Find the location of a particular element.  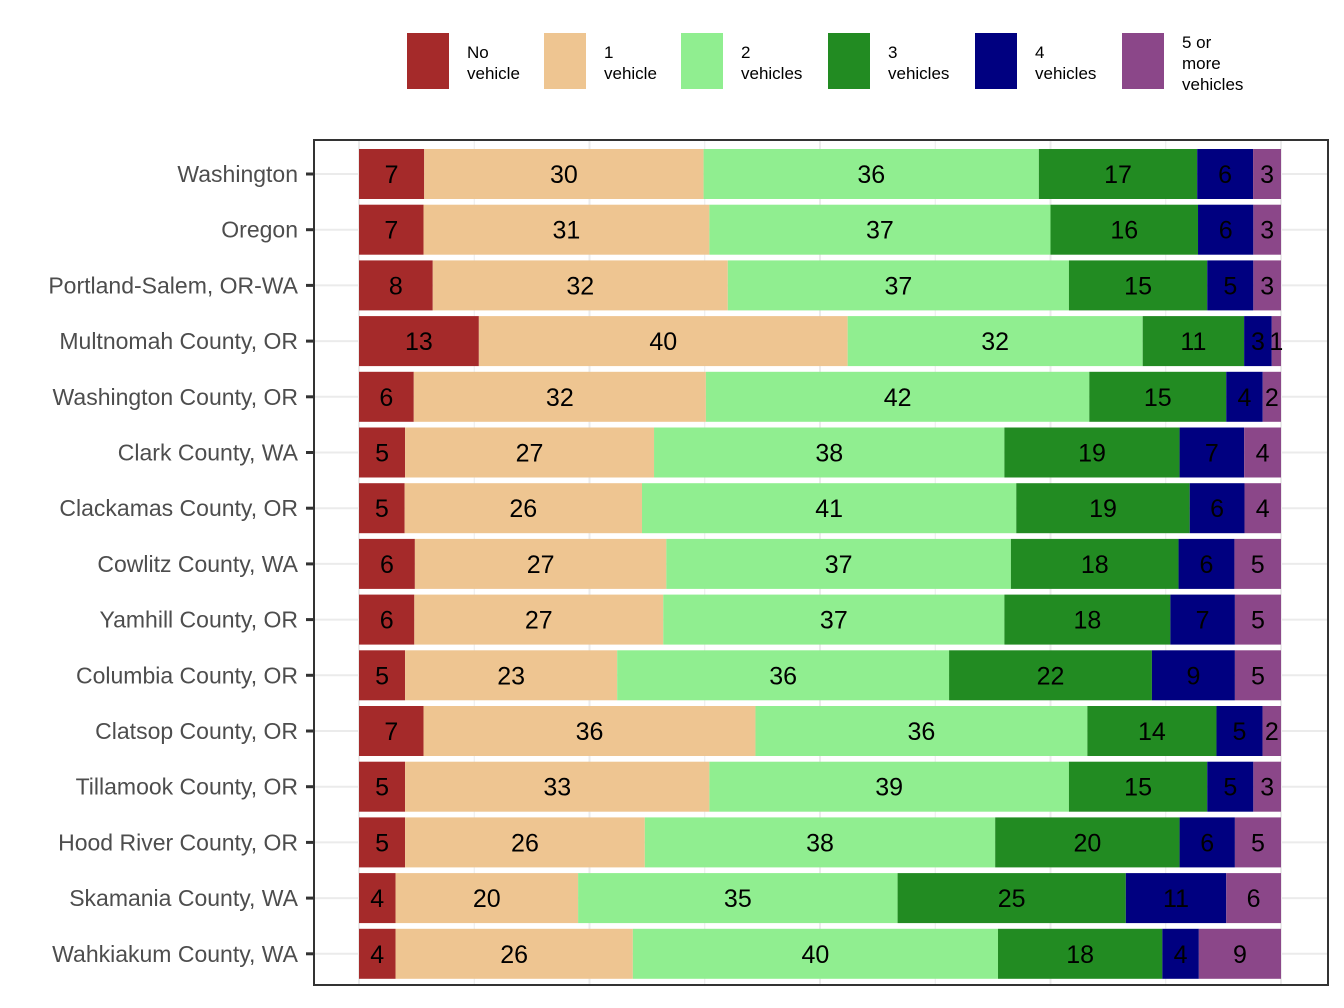

data-label-5-or-more-vehicles-clark-county-wa: 4 is located at coordinates (1263, 454).